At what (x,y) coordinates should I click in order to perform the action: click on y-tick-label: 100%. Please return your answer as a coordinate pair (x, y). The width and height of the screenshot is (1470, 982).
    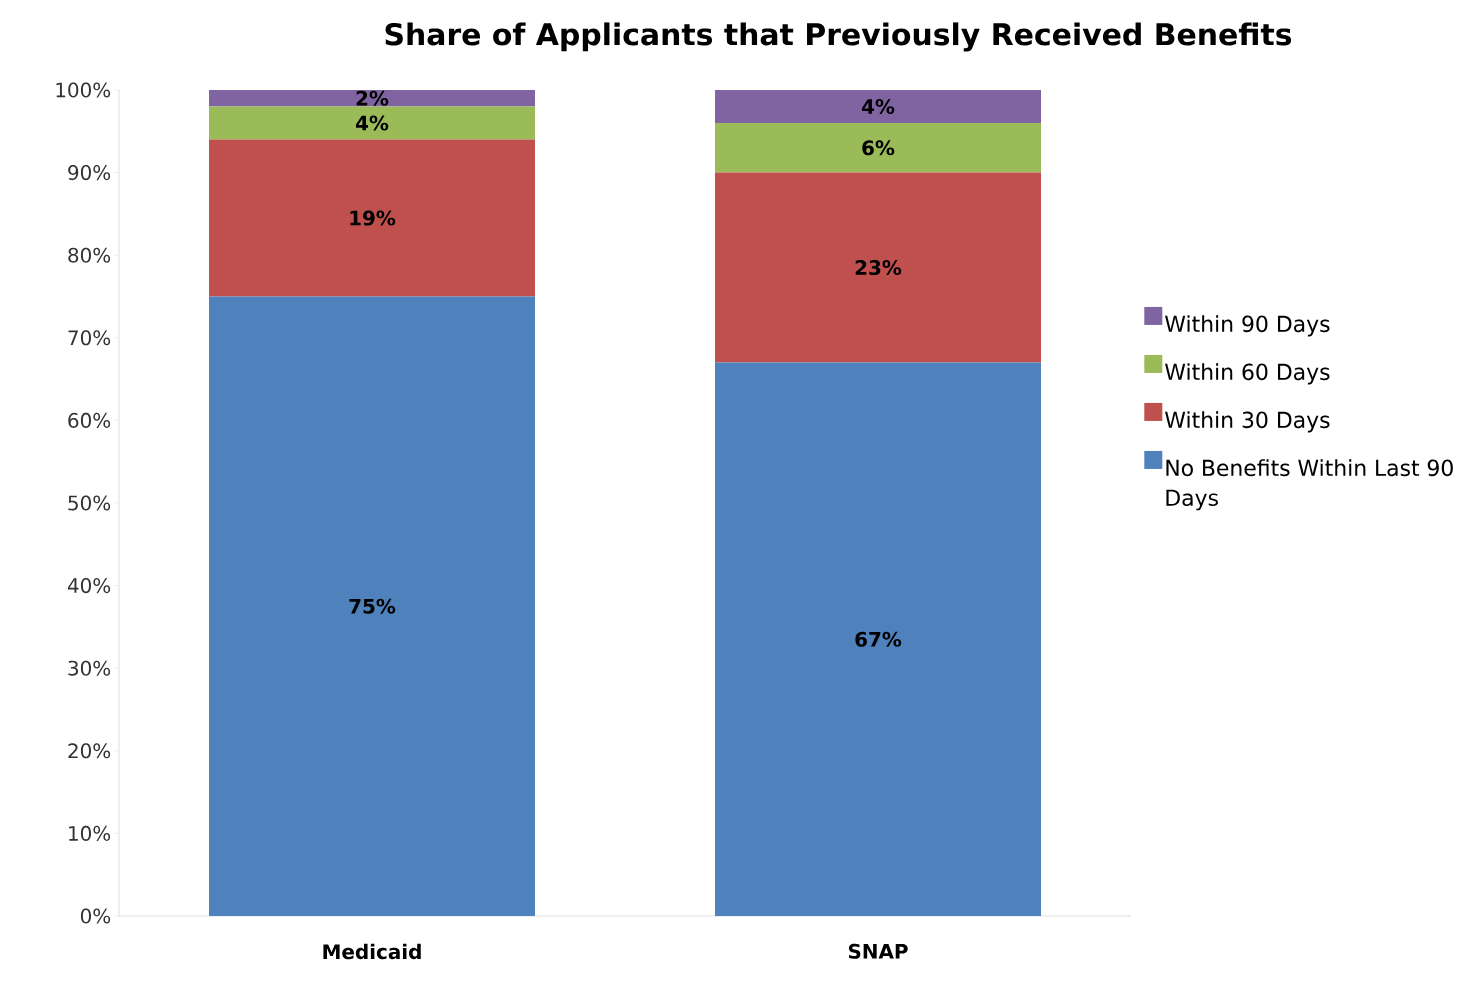
    Looking at the image, I should click on (83, 90).